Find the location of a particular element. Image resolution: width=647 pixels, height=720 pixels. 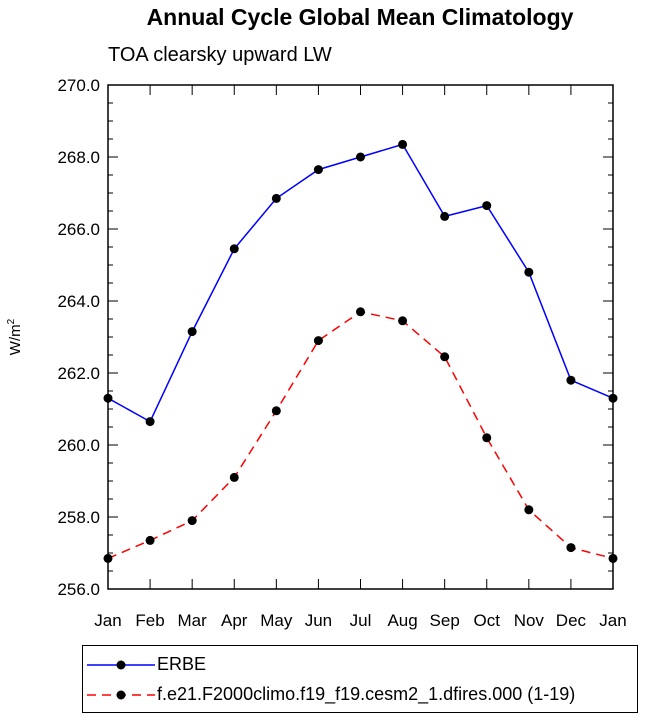

legend-swatch-model is located at coordinates (121, 695).